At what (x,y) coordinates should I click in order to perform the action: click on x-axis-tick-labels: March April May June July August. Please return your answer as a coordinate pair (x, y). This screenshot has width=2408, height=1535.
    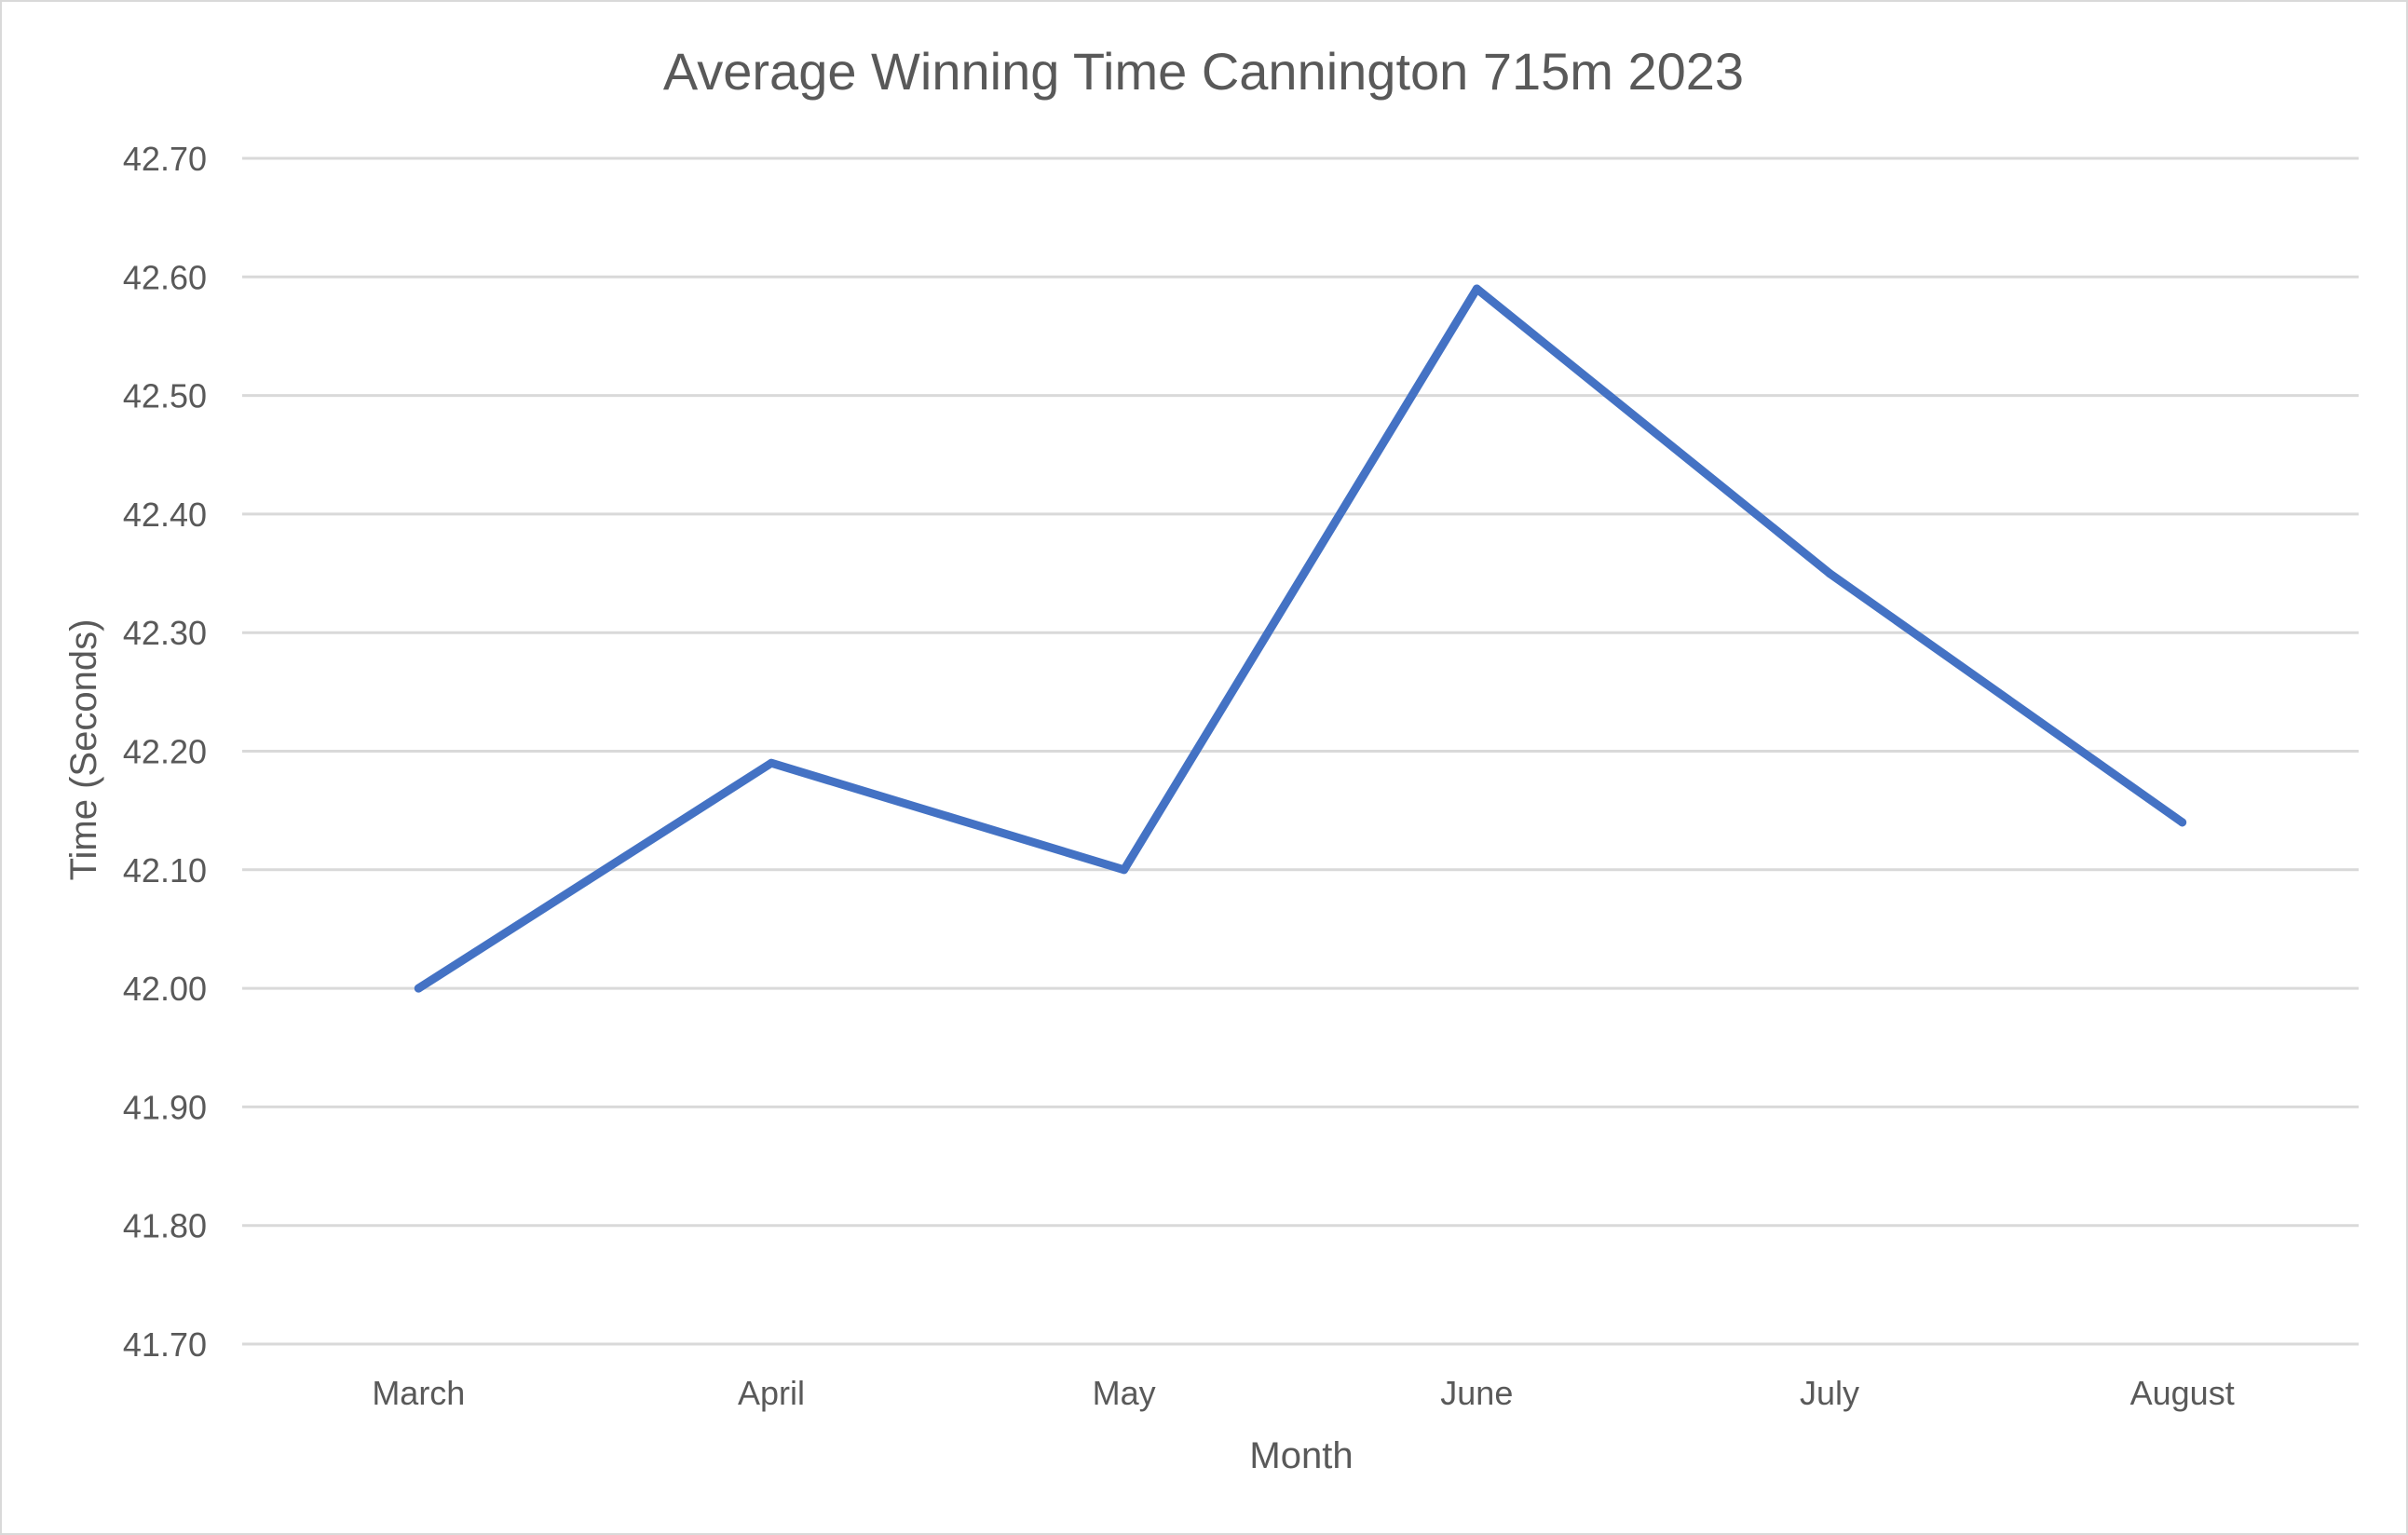
    Looking at the image, I should click on (1303, 1393).